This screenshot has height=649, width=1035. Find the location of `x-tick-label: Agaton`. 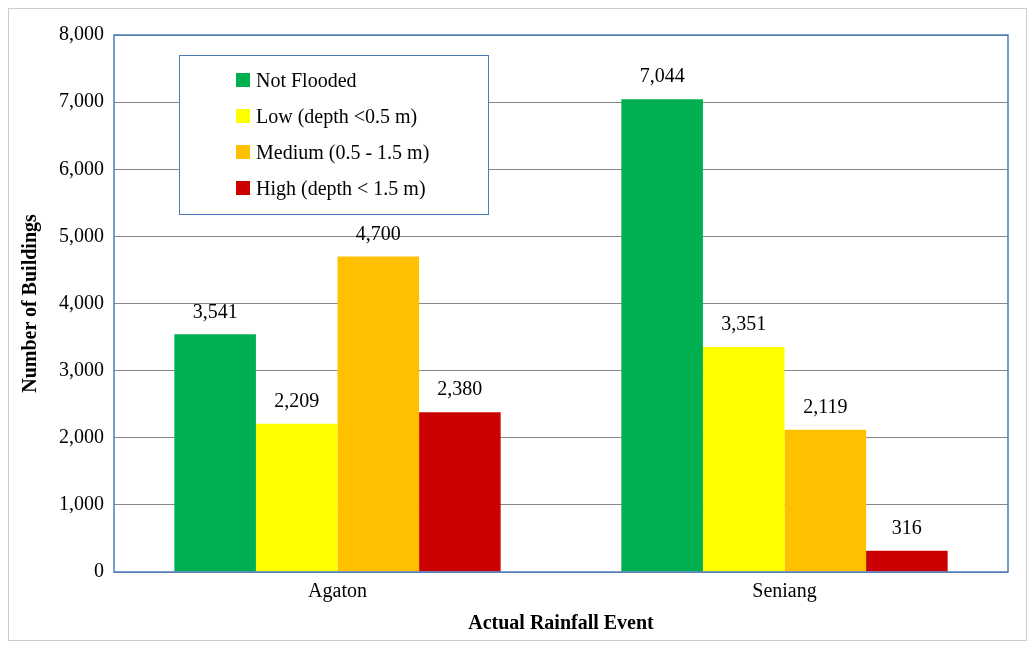

x-tick-label: Agaton is located at coordinates (337, 591).